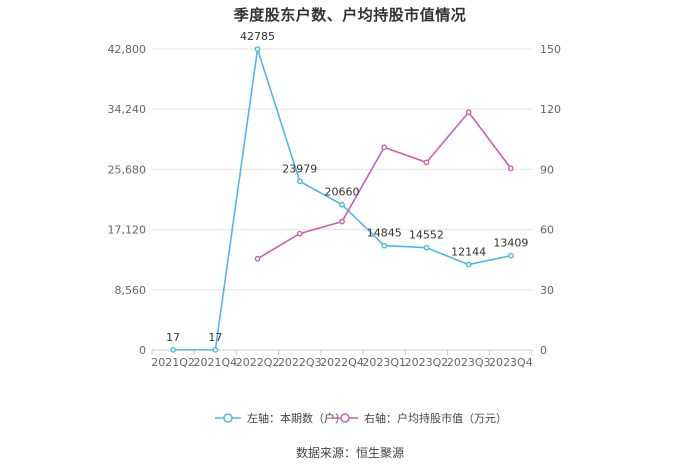 This screenshot has width=700, height=473. Describe the element at coordinates (142, 350) in the screenshot. I see `left-axis-tick-label: 0` at that location.